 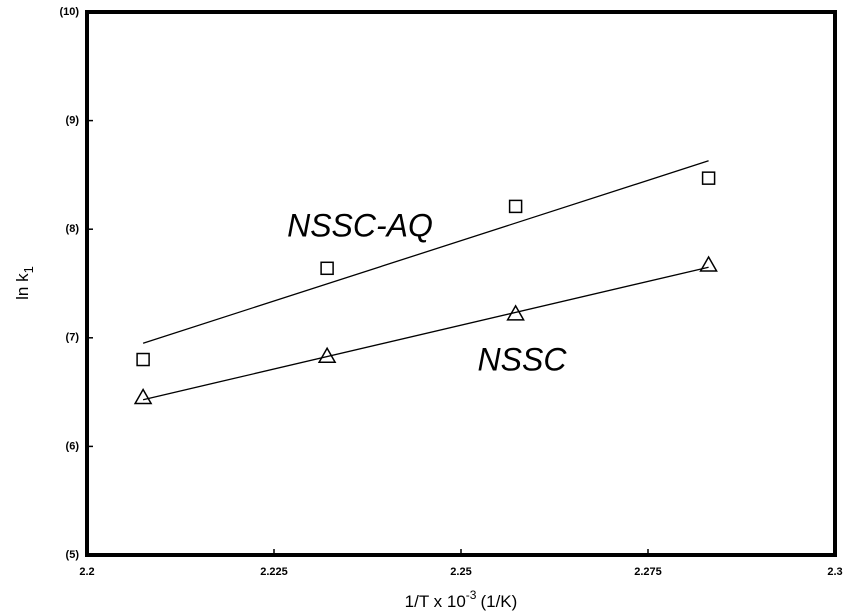 What do you see at coordinates (425, 333) in the screenshot?
I see `fit-line` at bounding box center [425, 333].